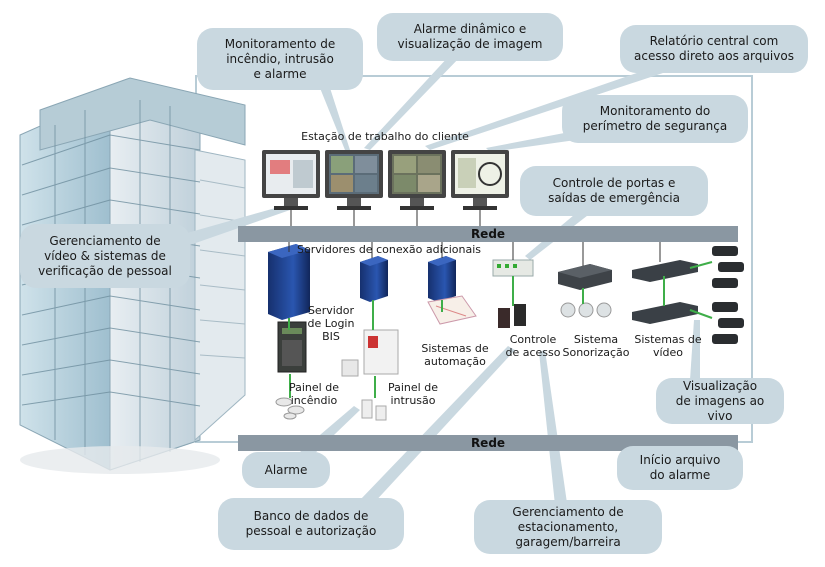 Image resolution: width=825 pixels, height=567 pixels. What do you see at coordinates (311, 524) in the screenshot?
I see `callout-database: Banco de dados de pessoal e autorização` at bounding box center [311, 524].